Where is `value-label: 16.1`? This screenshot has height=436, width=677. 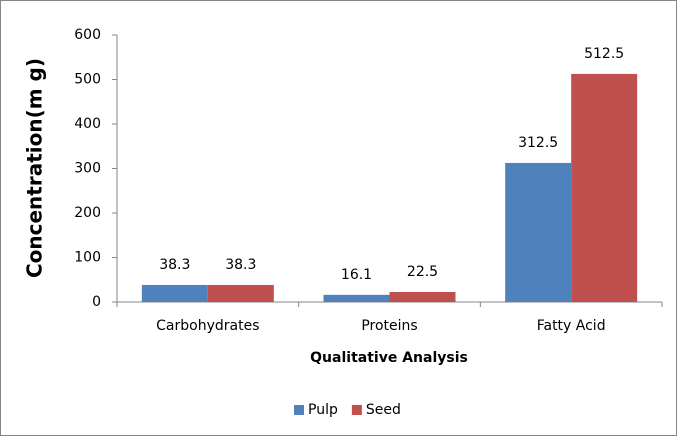 value-label: 16.1 is located at coordinates (356, 275).